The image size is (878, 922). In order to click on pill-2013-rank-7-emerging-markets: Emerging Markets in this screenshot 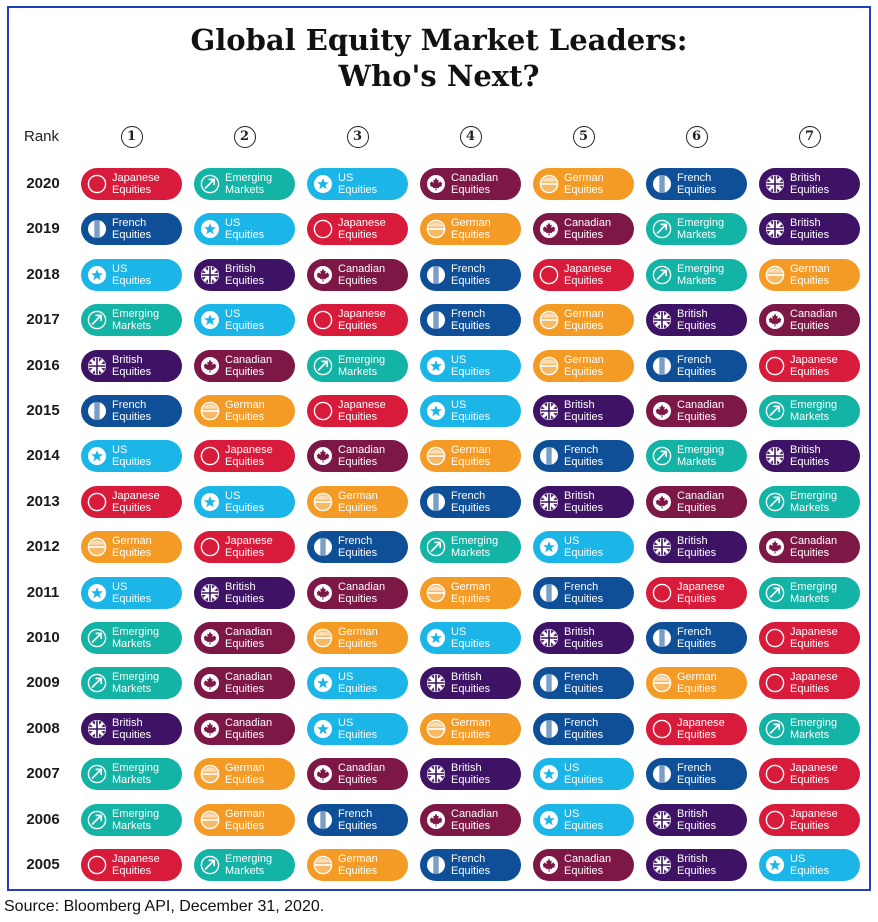, I will do `click(809, 501)`.